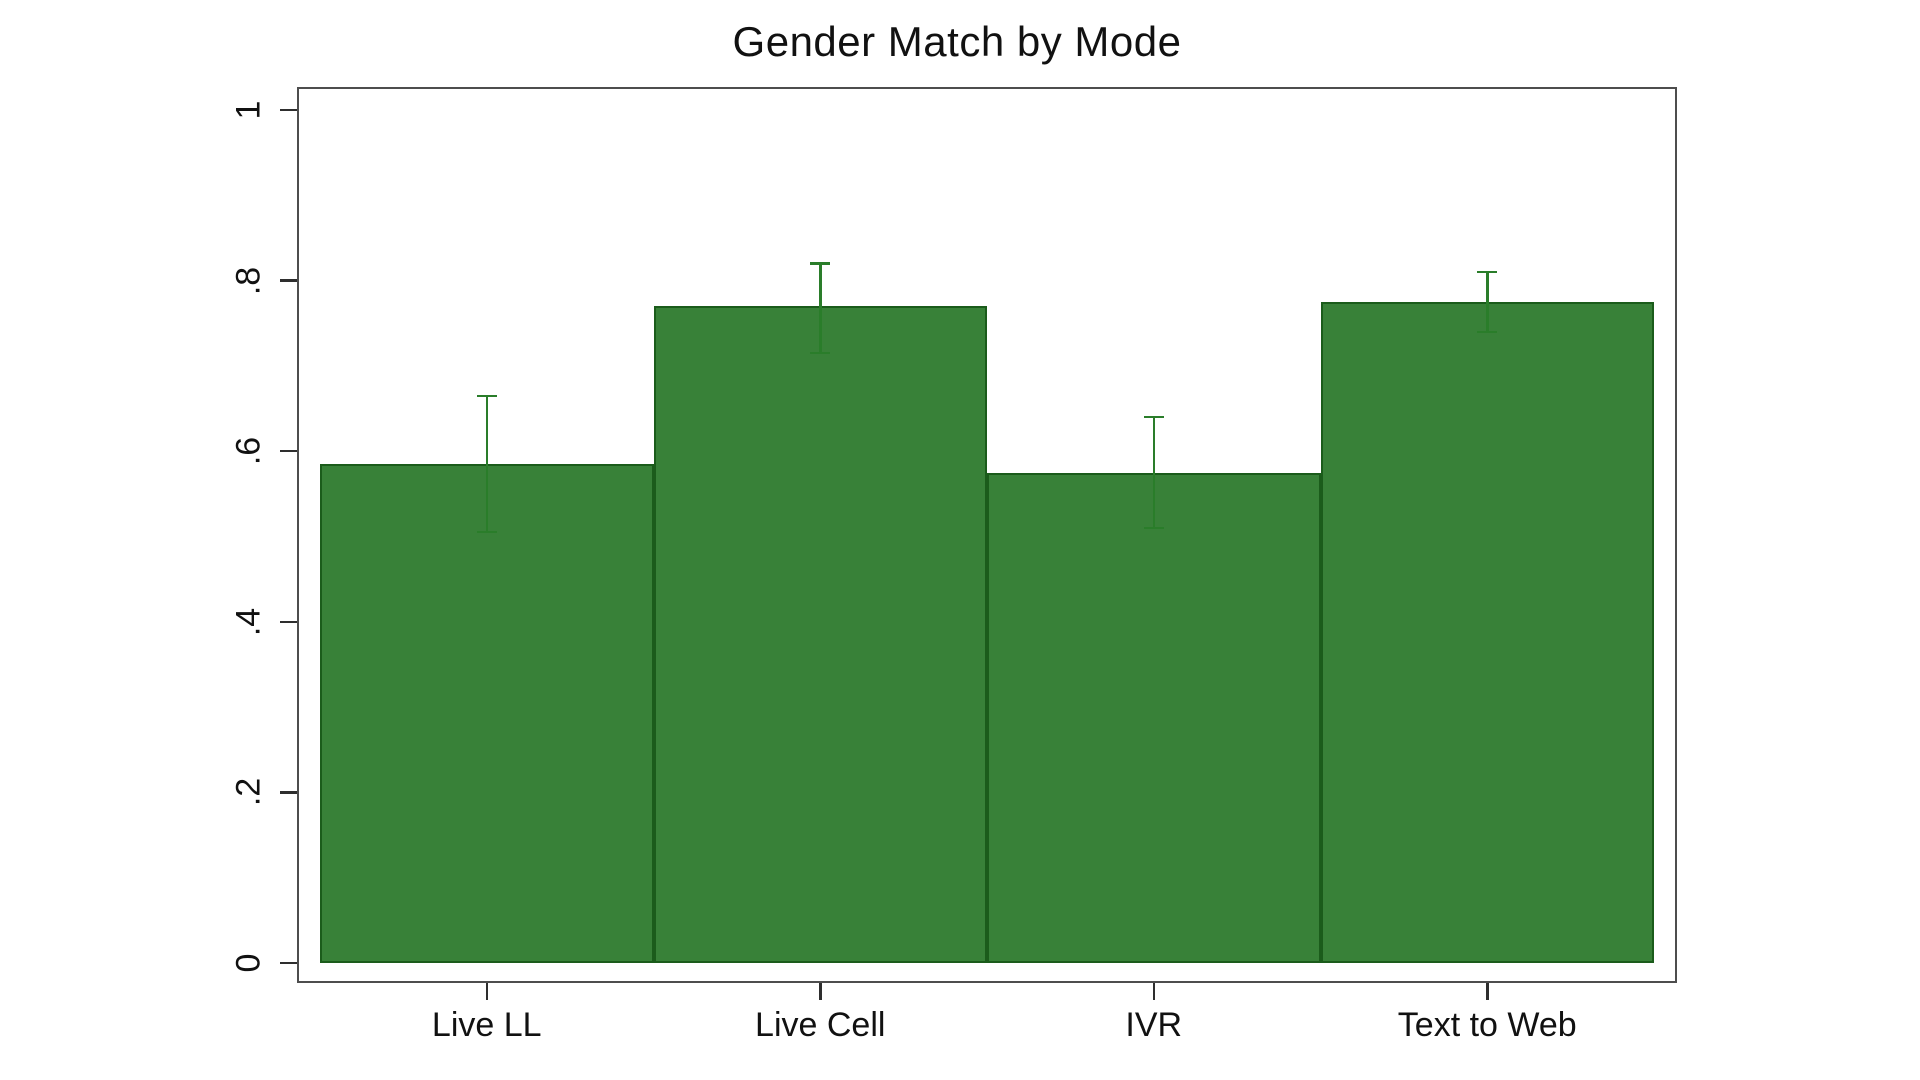  What do you see at coordinates (957, 41) in the screenshot?
I see `chart-title: Gender Match by Mode` at bounding box center [957, 41].